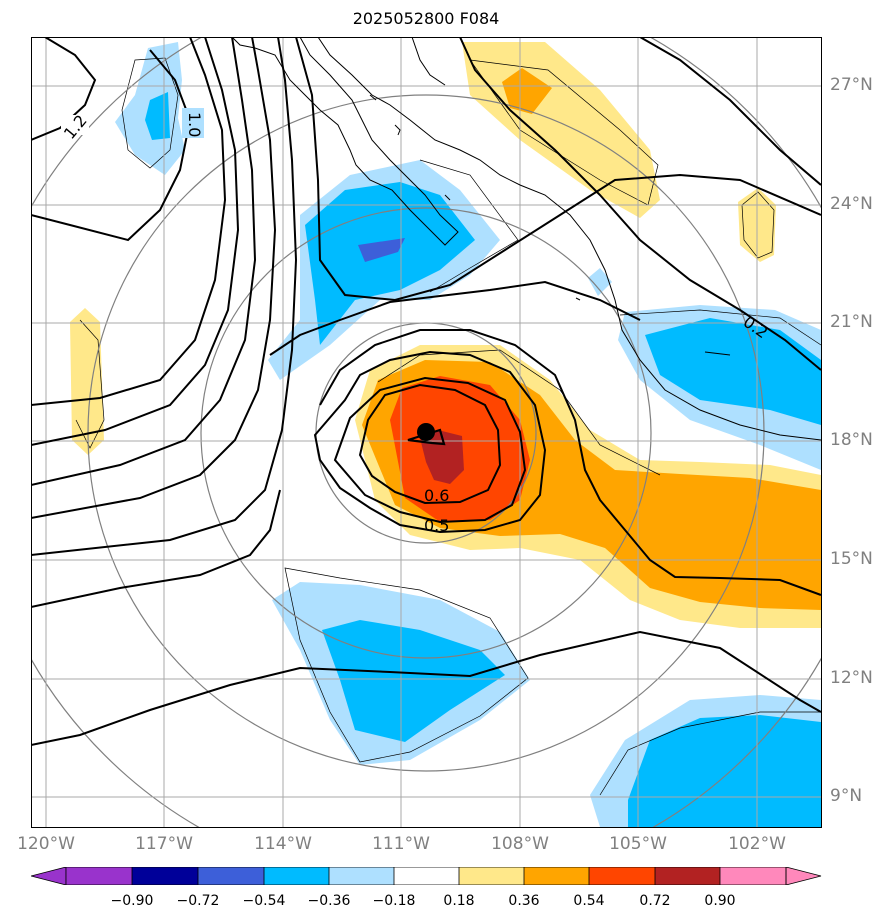 This screenshot has height=924, width=892. Describe the element at coordinates (194, 124) in the screenshot. I see `contour-label-1.0: 1.0` at that location.